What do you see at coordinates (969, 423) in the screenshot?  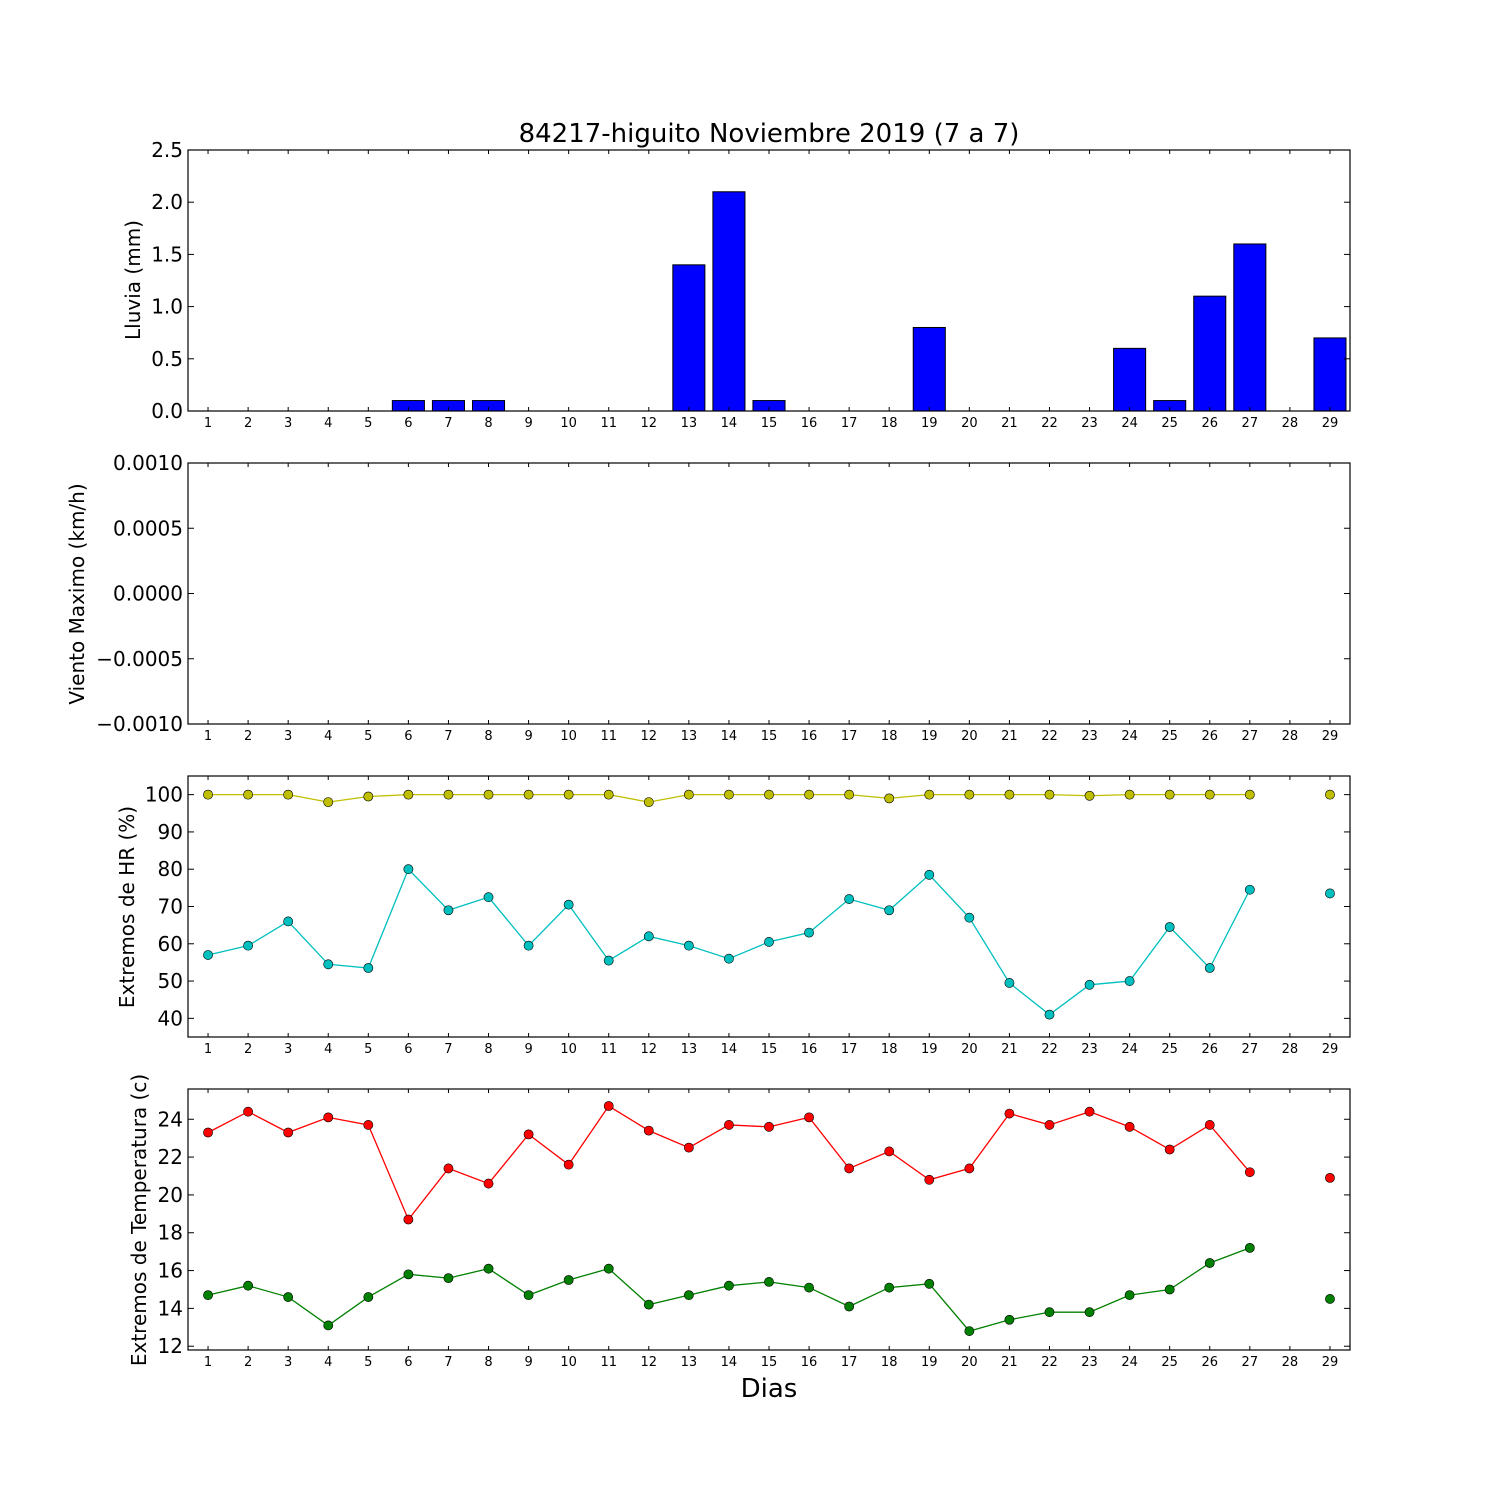 I see `rain-x-tick-label: 20` at bounding box center [969, 423].